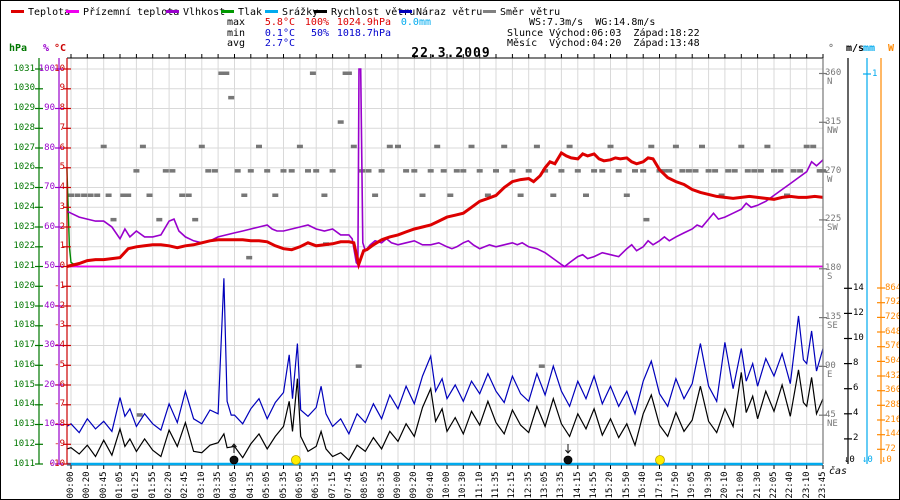 The width and height of the screenshot is (900, 500). What do you see at coordinates (892, 331) in the screenshot?
I see `radiation-axis-tick-label: 648` at bounding box center [892, 331].